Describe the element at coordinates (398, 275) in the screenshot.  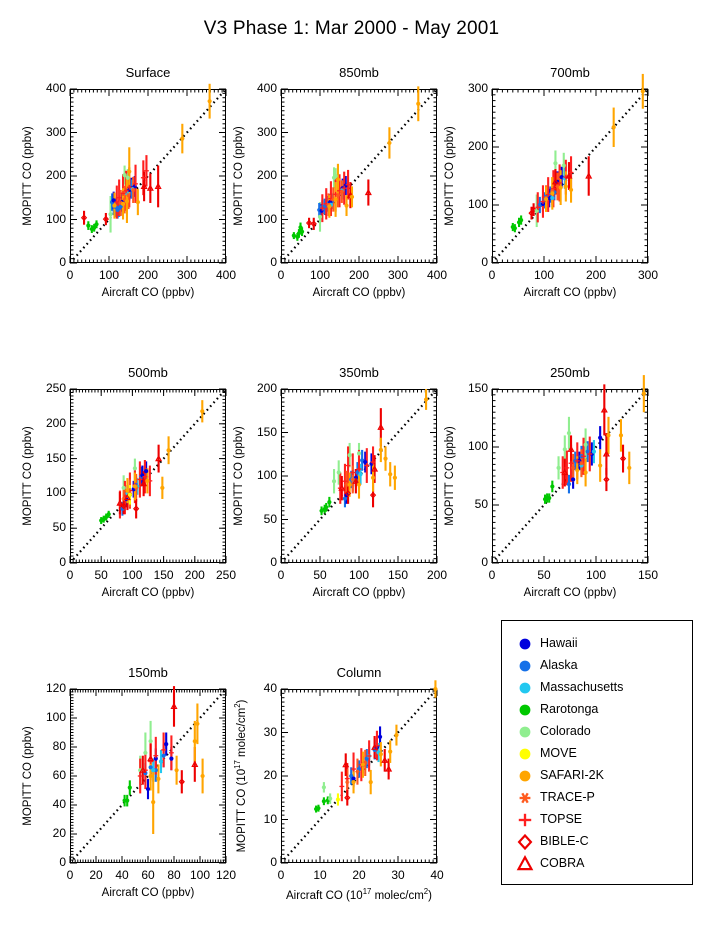
I see `xtick-label: 300` at that location.